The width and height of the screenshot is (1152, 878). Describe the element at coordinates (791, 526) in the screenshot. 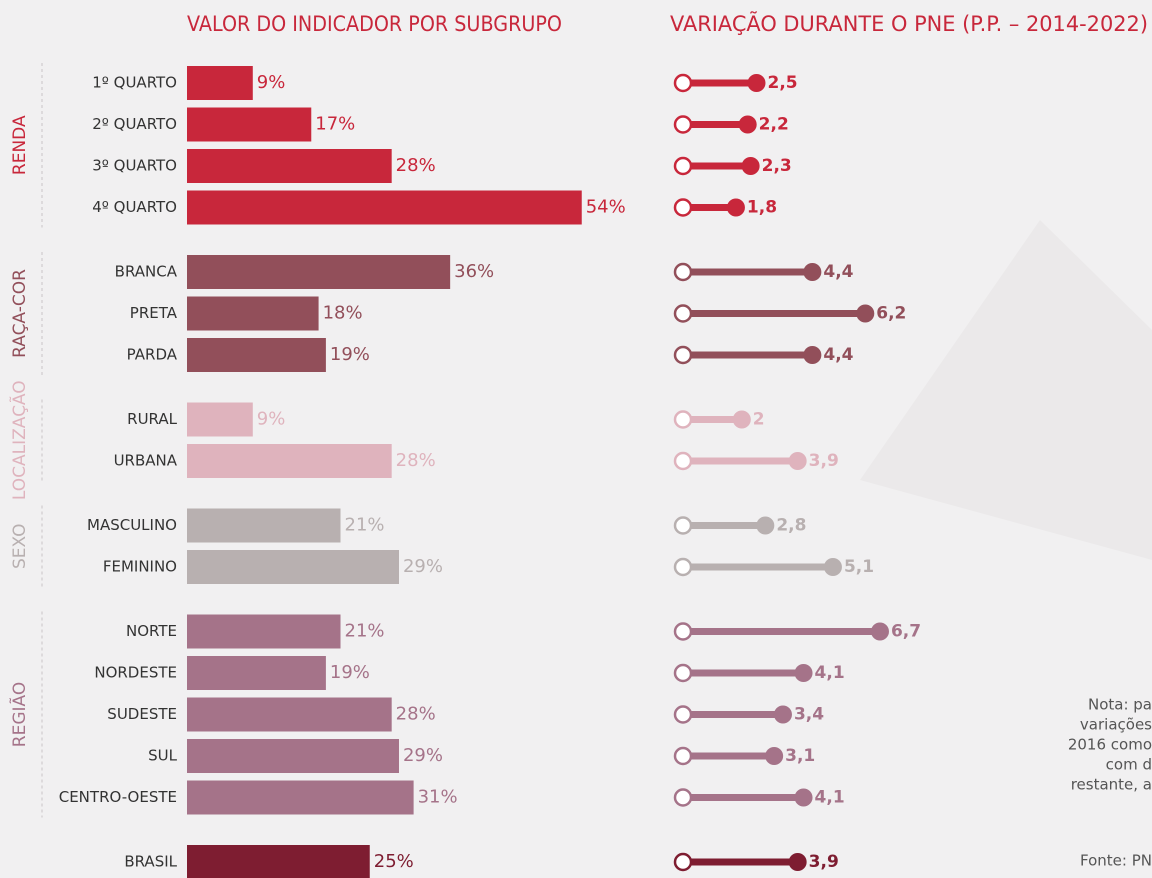

I see `value-label: 2,8` at that location.